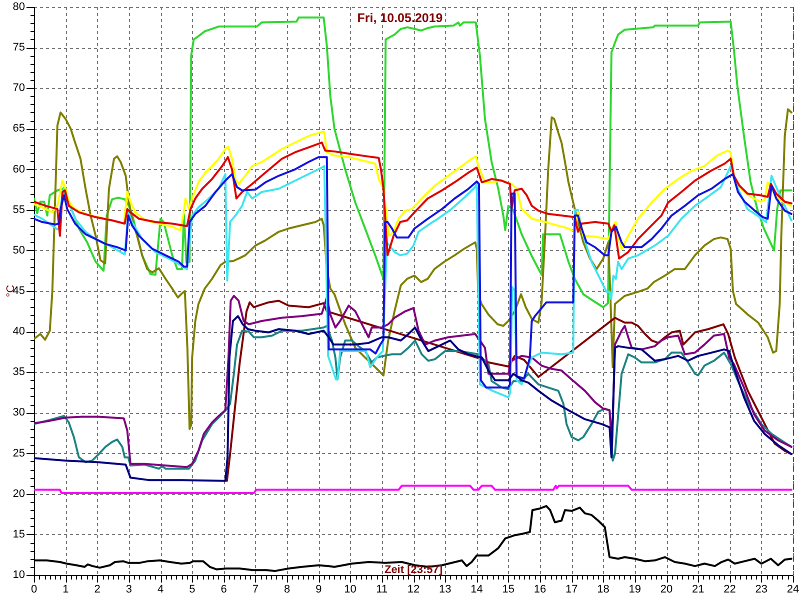 This screenshot has width=800, height=600. I want to click on x-tick-label: 8, so click(287, 590).